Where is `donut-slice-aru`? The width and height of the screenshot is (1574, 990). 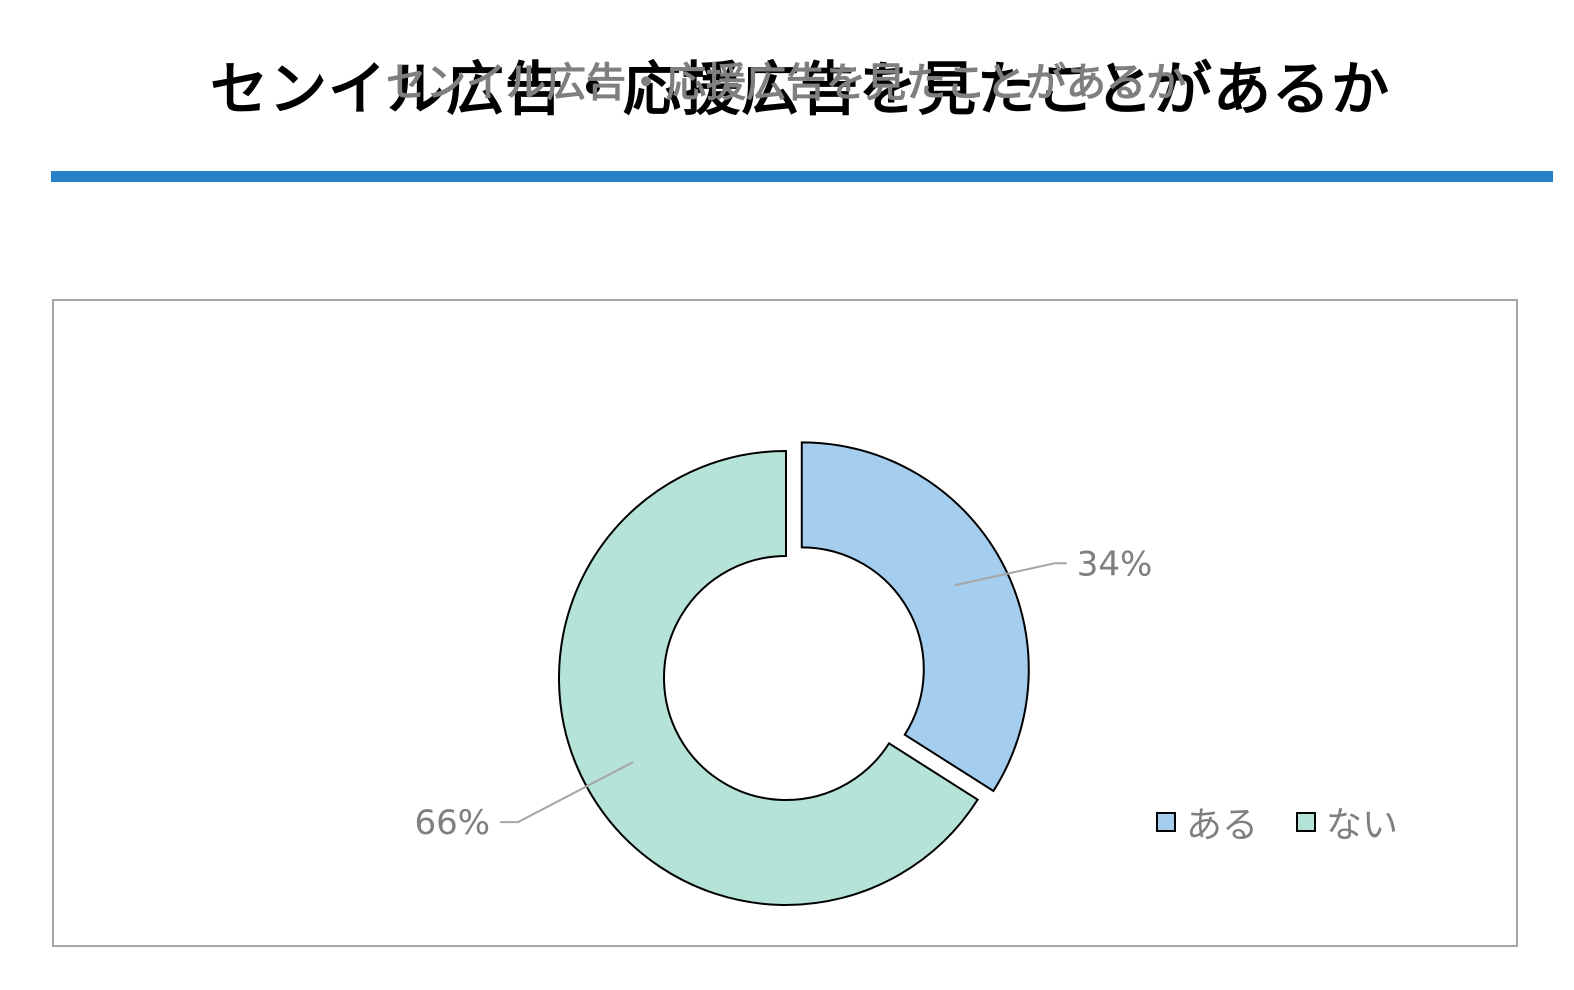 donut-slice-aru is located at coordinates (915, 617).